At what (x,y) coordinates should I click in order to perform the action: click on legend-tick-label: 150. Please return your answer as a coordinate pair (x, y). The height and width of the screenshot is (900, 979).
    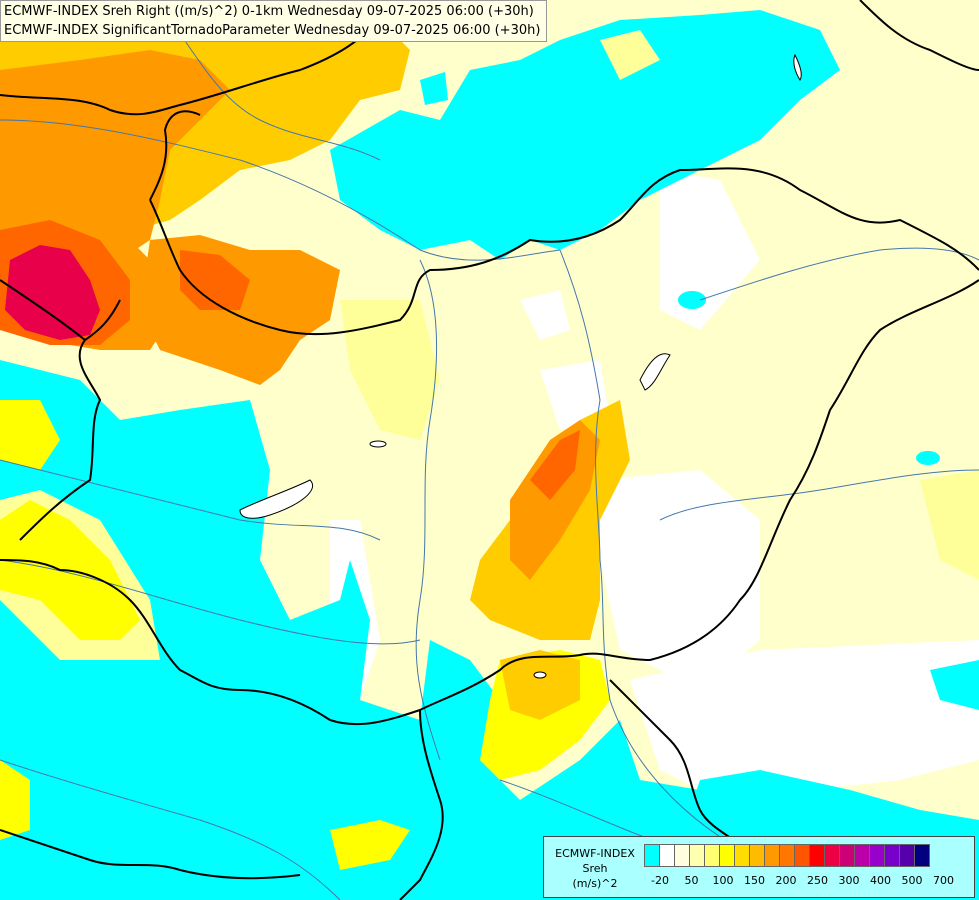
    Looking at the image, I should click on (754, 880).